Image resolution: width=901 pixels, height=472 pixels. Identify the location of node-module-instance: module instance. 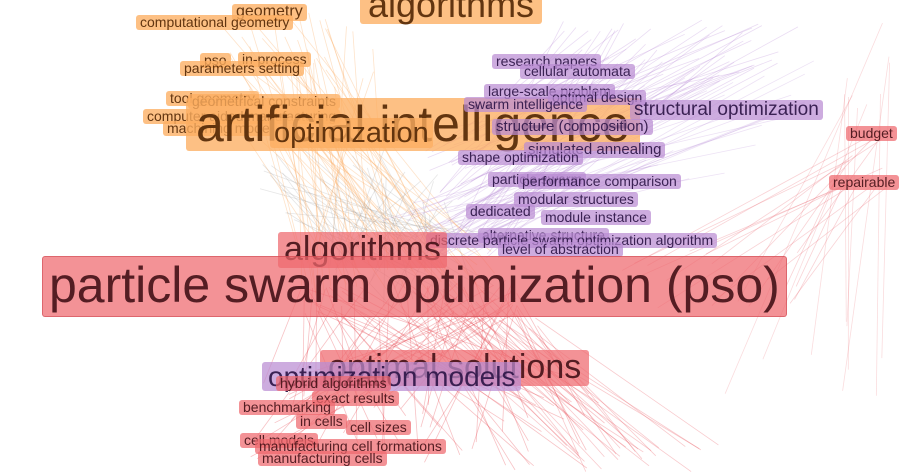
(596, 217).